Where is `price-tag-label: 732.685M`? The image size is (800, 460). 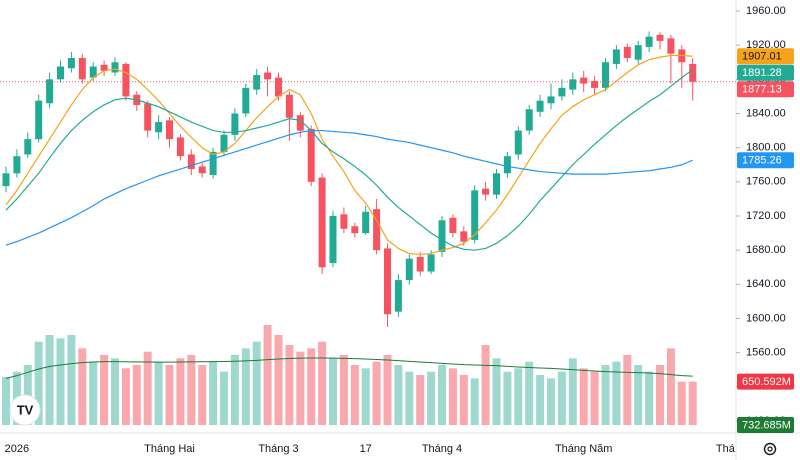
price-tag-label: 732.685M is located at coordinates (766, 425).